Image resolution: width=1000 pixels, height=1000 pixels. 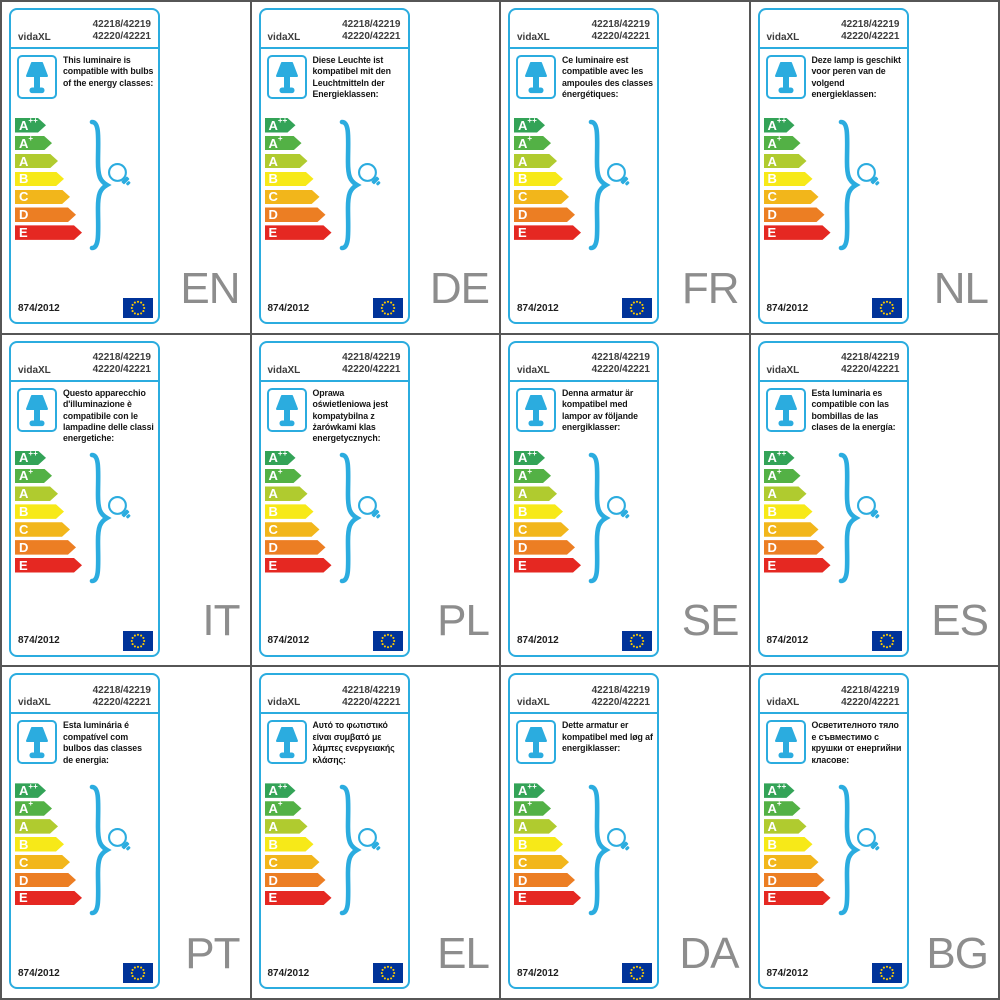 I want to click on energy-class-bar-e: E, so click(x=48, y=565).